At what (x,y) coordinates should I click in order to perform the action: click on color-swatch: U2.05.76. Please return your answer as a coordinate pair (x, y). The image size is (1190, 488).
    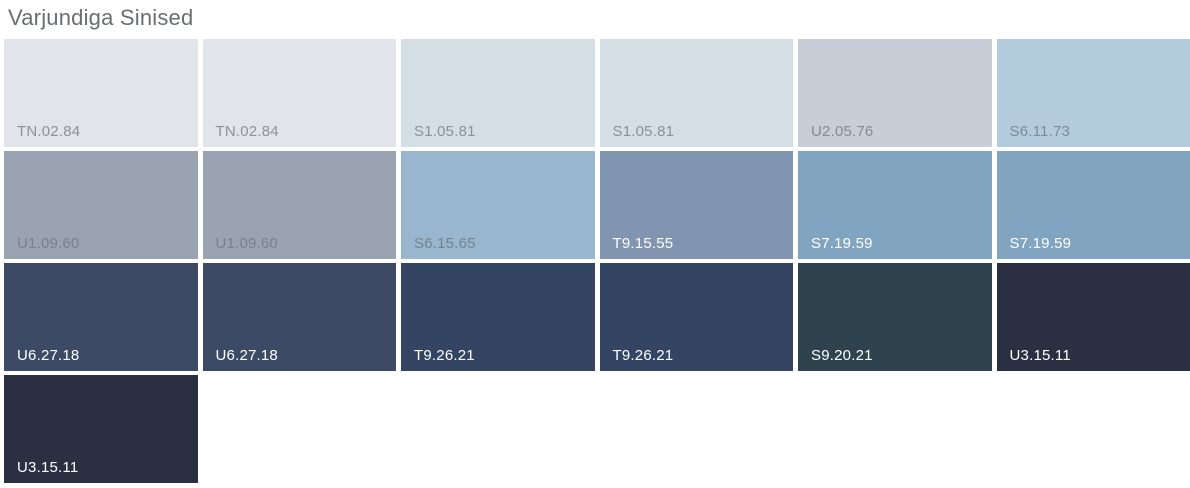
    Looking at the image, I should click on (895, 93).